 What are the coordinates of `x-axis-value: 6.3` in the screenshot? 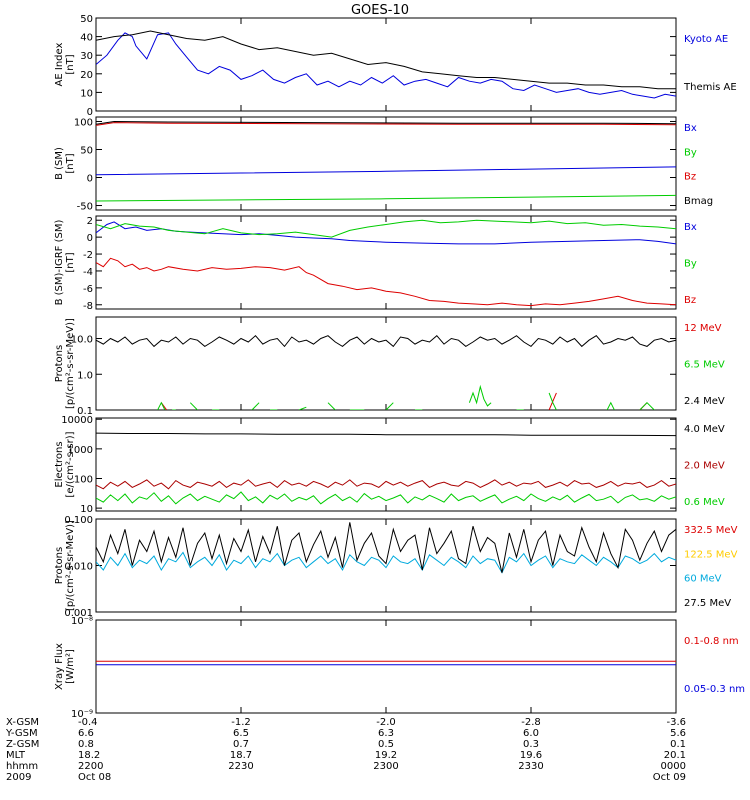 It's located at (386, 733).